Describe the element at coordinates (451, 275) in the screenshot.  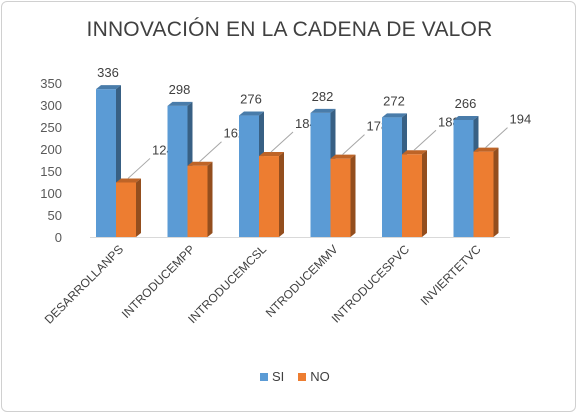
I see `x-tick-label: INVIERTETVC` at that location.